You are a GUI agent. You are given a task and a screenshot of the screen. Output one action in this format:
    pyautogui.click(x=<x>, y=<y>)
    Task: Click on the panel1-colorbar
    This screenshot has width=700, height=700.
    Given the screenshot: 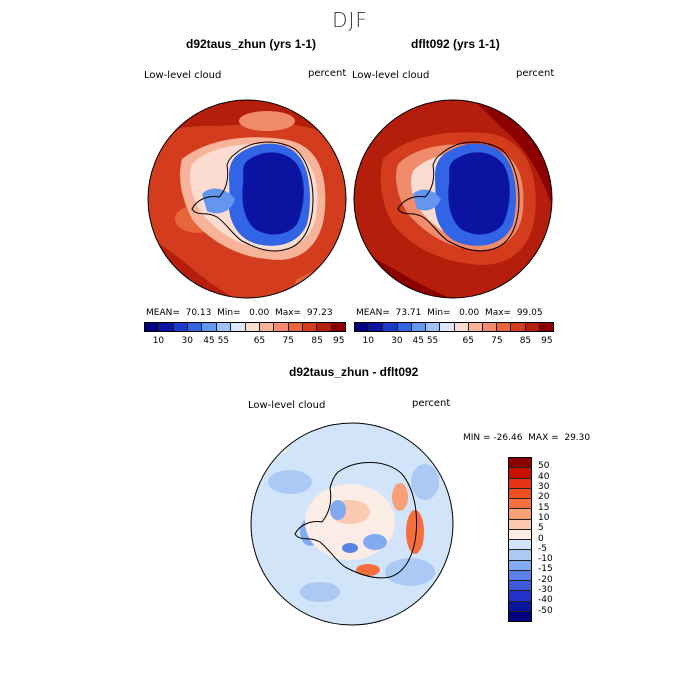 What is the action you would take?
    pyautogui.click(x=245, y=327)
    